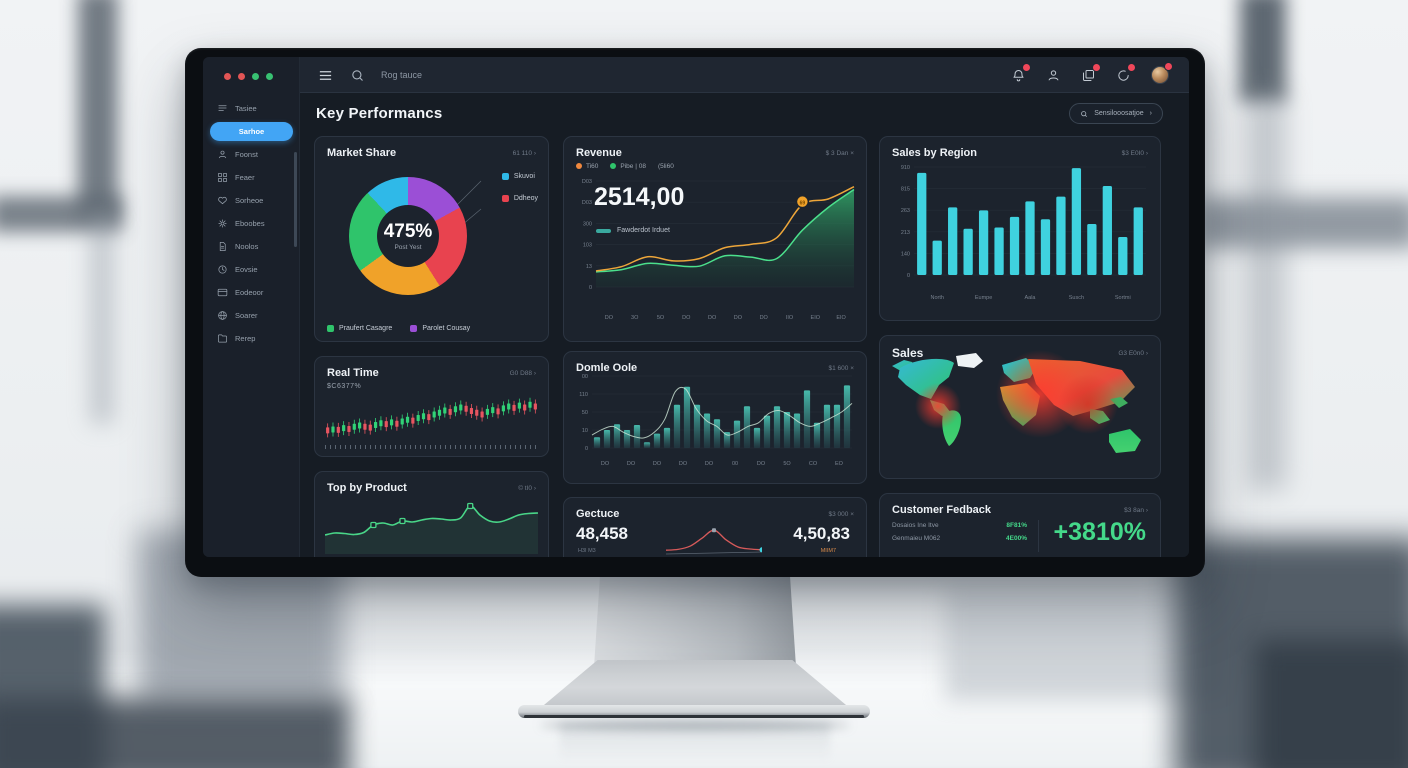  What do you see at coordinates (959, 525) in the screenshot?
I see `feedback-row: Dosaios Ine Itve 8F81%` at bounding box center [959, 525].